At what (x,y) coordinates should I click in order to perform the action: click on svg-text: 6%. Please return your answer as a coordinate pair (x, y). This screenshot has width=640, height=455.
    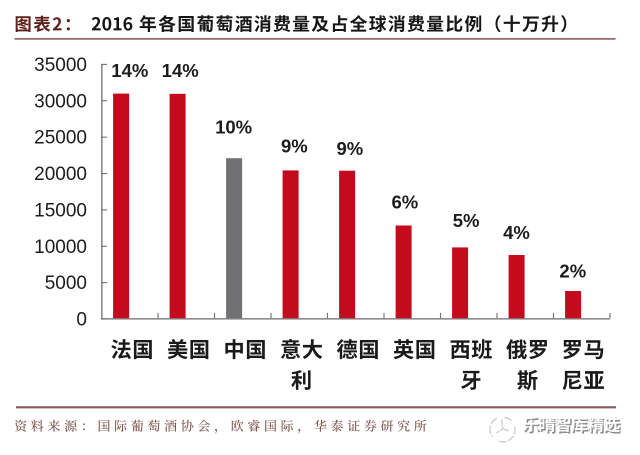
    Looking at the image, I should click on (405, 202).